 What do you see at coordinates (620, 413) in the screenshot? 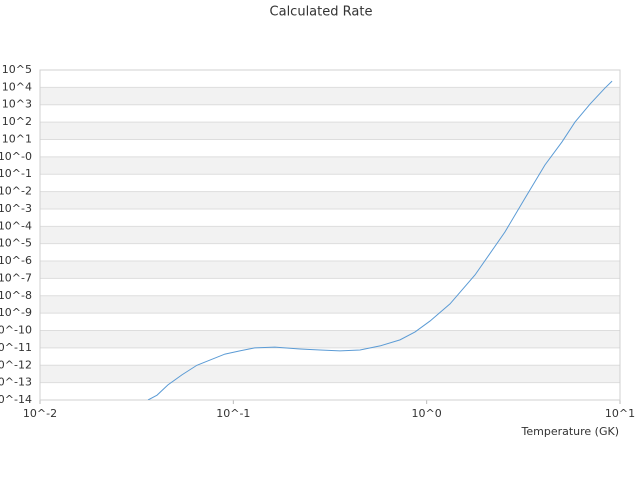
I see `x-tick-label: 10^1` at bounding box center [620, 413].